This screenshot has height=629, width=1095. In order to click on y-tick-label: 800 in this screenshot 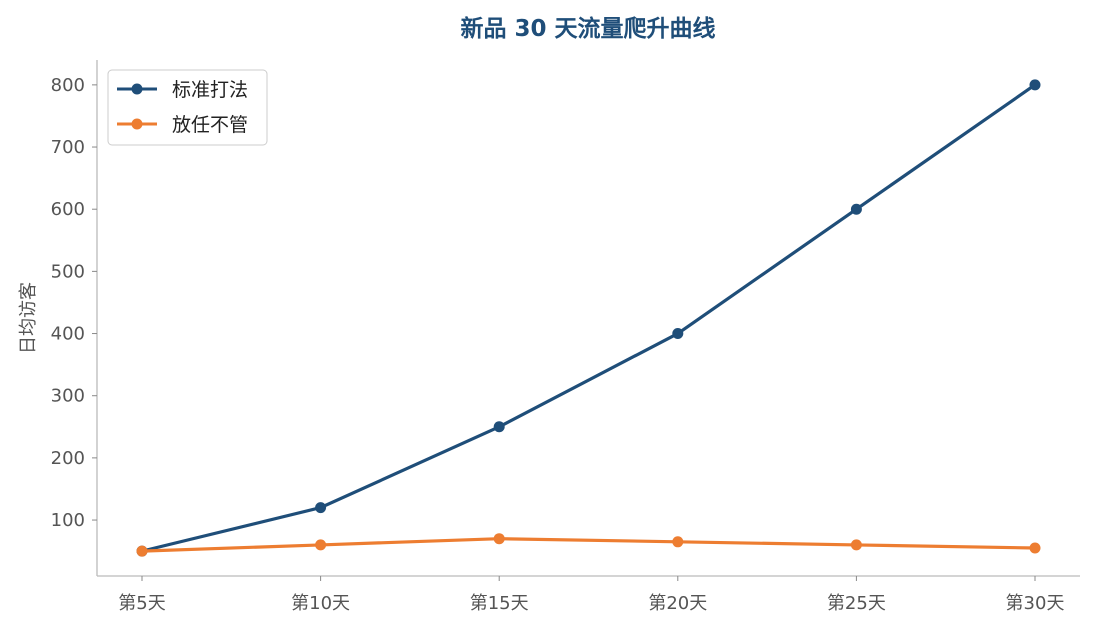, I will do `click(68, 85)`.